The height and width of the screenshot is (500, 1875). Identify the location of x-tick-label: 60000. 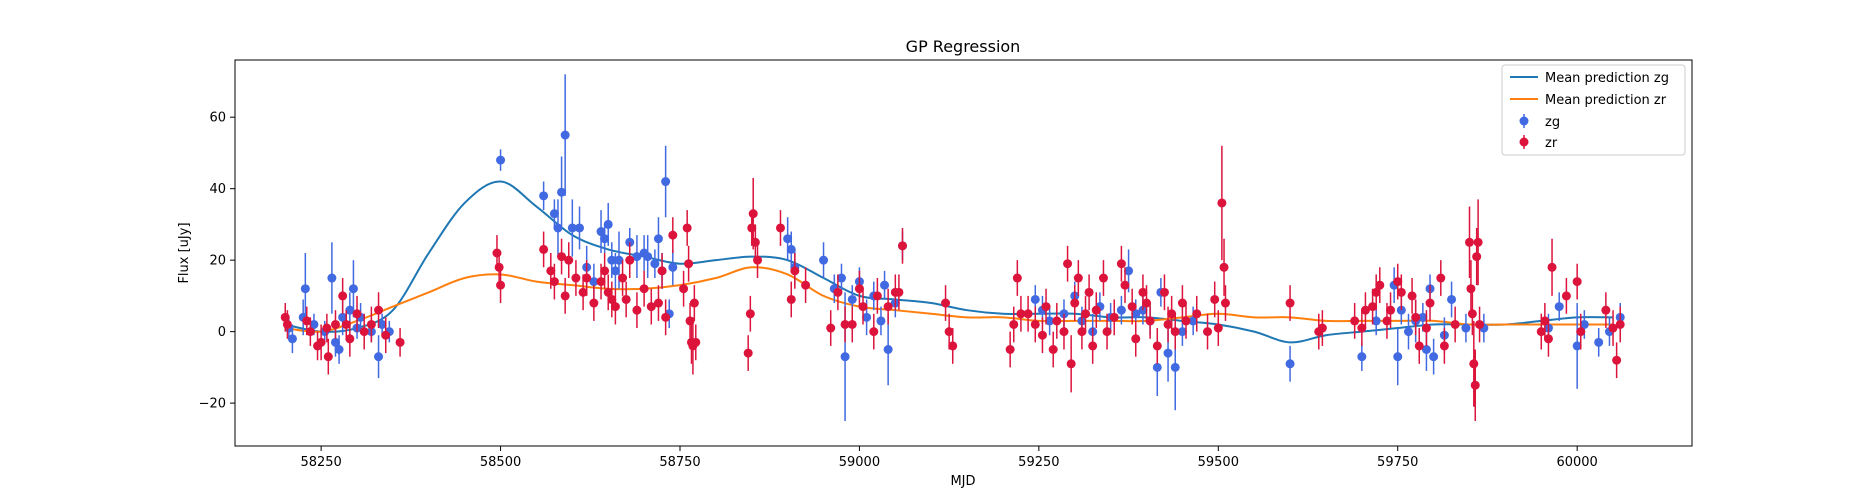
(1576, 462).